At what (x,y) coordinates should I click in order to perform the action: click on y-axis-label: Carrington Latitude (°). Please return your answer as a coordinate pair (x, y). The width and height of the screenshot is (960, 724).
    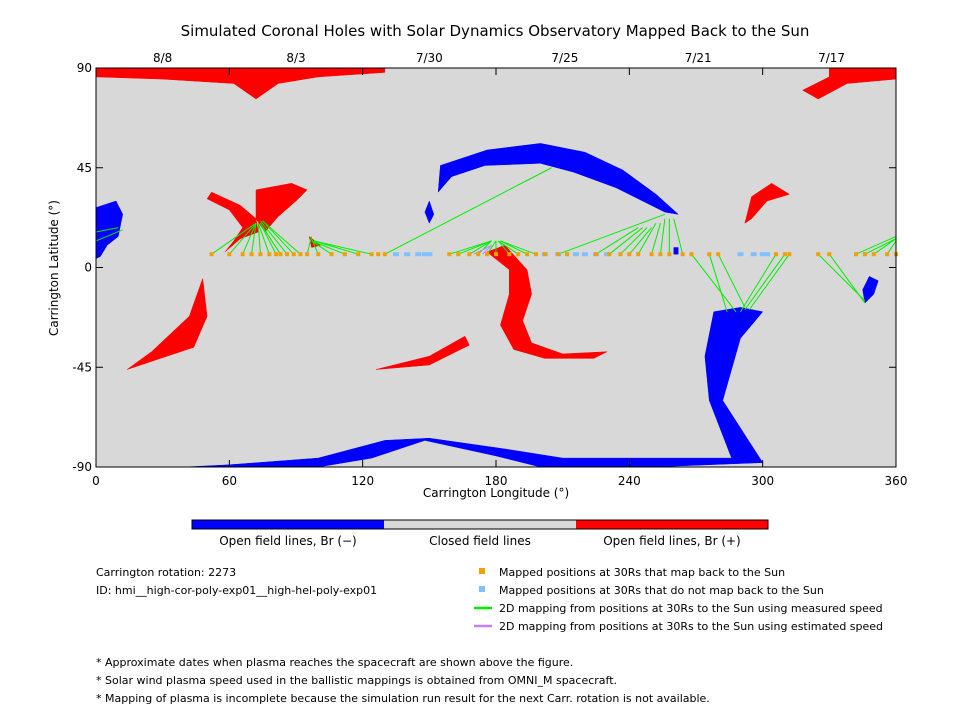
    Looking at the image, I should click on (54, 268).